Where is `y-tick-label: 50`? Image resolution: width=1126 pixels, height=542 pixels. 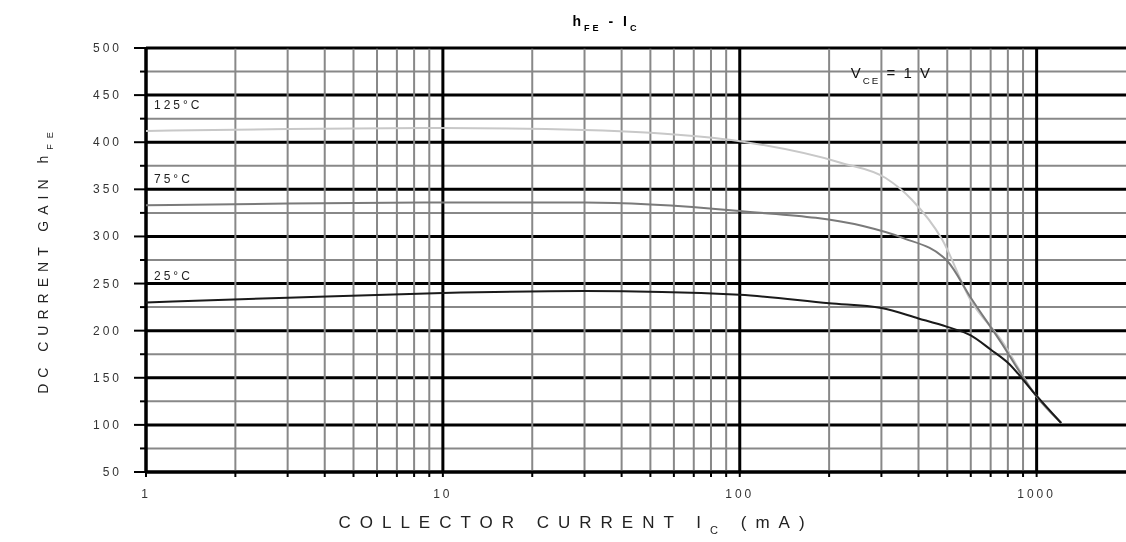 y-tick-label: 50 is located at coordinates (112, 472).